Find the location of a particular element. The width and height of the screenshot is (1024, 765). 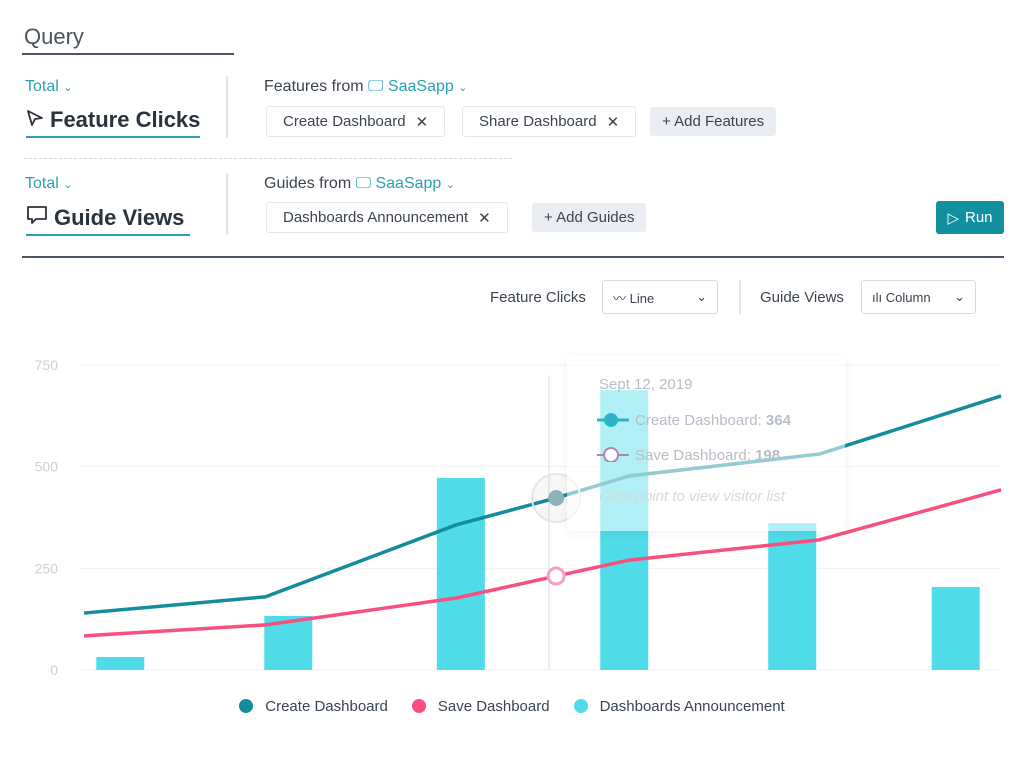

feature-source: Features from 🖵 SaaSapp ⌄ is located at coordinates (365, 87).